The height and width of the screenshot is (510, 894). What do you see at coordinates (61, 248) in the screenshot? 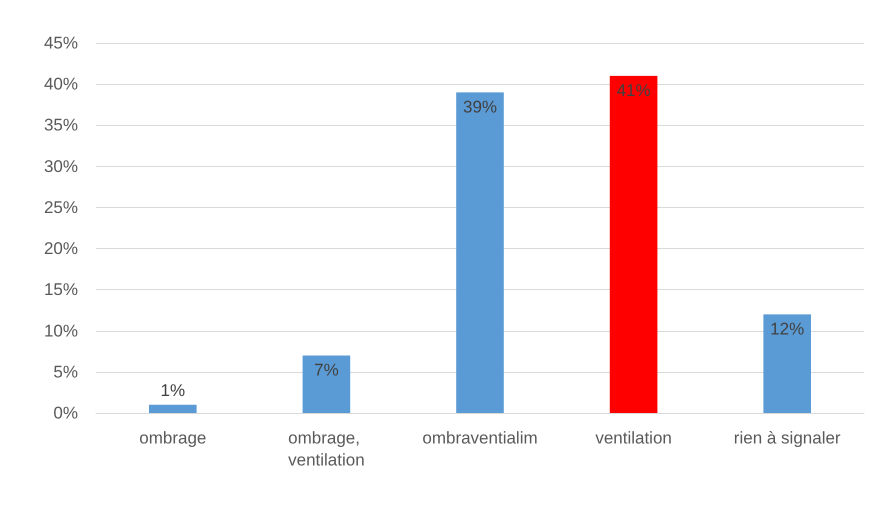
I see `y-tick-label: 20%` at bounding box center [61, 248].